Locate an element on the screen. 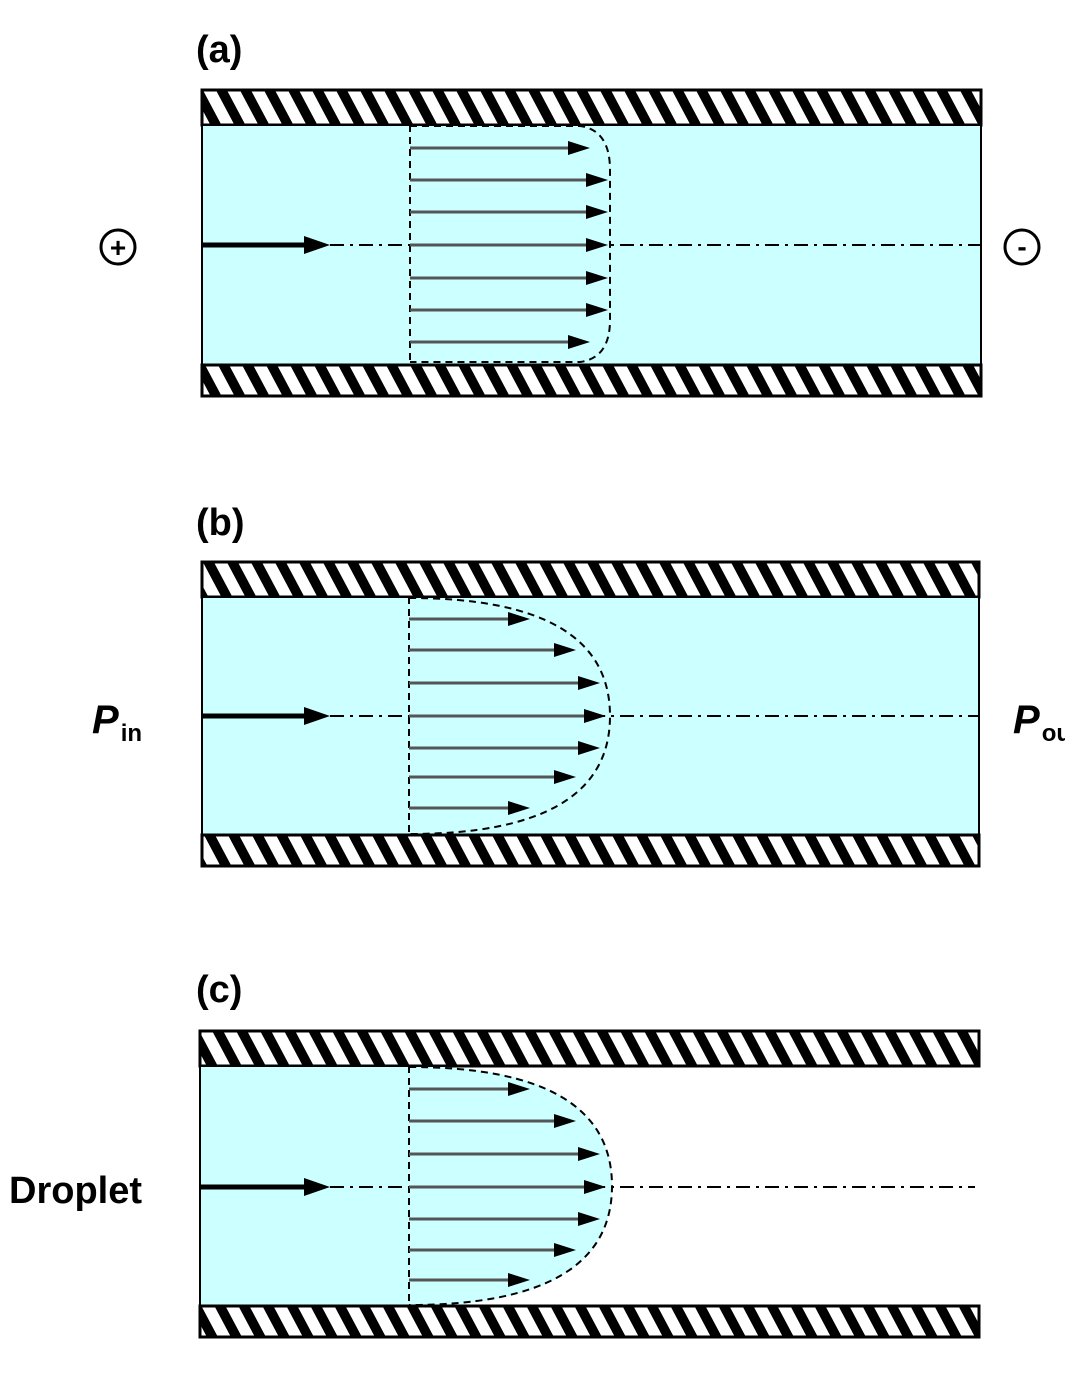 Image resolution: width=1065 pixels, height=1396 pixels. inlet-pressure-subscript: in is located at coordinates (131, 733).